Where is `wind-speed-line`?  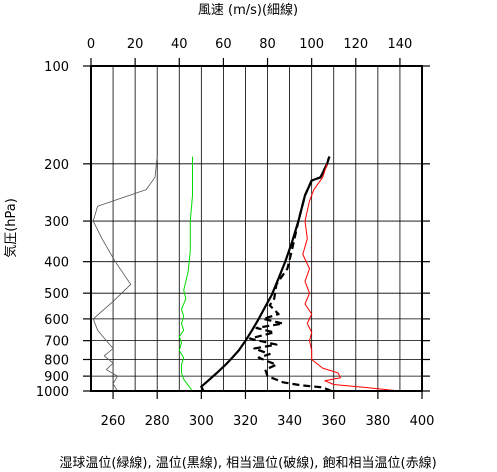
wind-speed-line is located at coordinates (125, 274).